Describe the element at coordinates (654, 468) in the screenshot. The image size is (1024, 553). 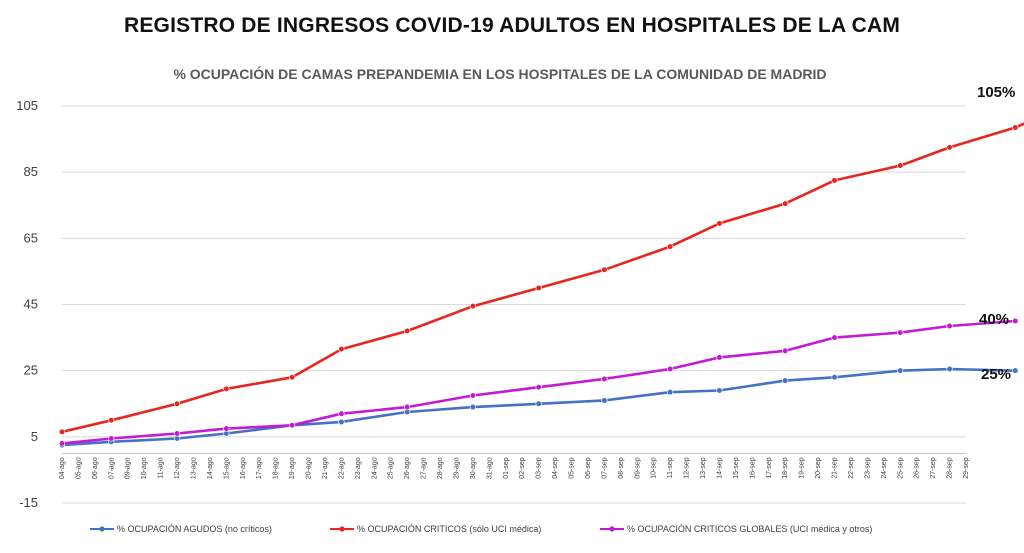
I see `x-tick-label: 10-sep` at that location.